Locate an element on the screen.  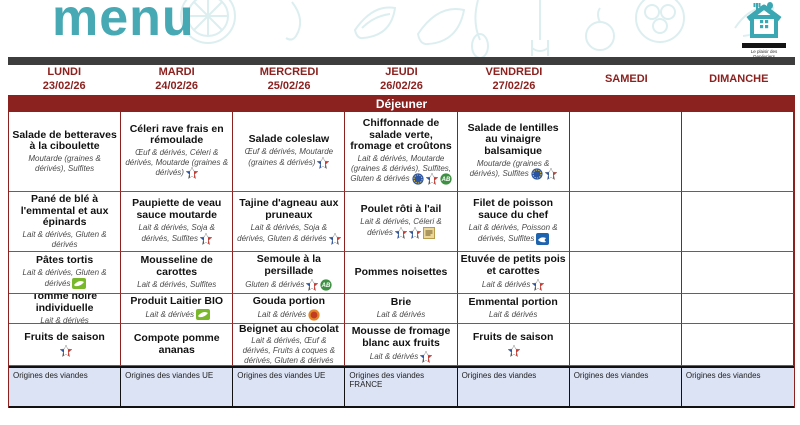
table-top-bar is located at coordinates (401, 61).